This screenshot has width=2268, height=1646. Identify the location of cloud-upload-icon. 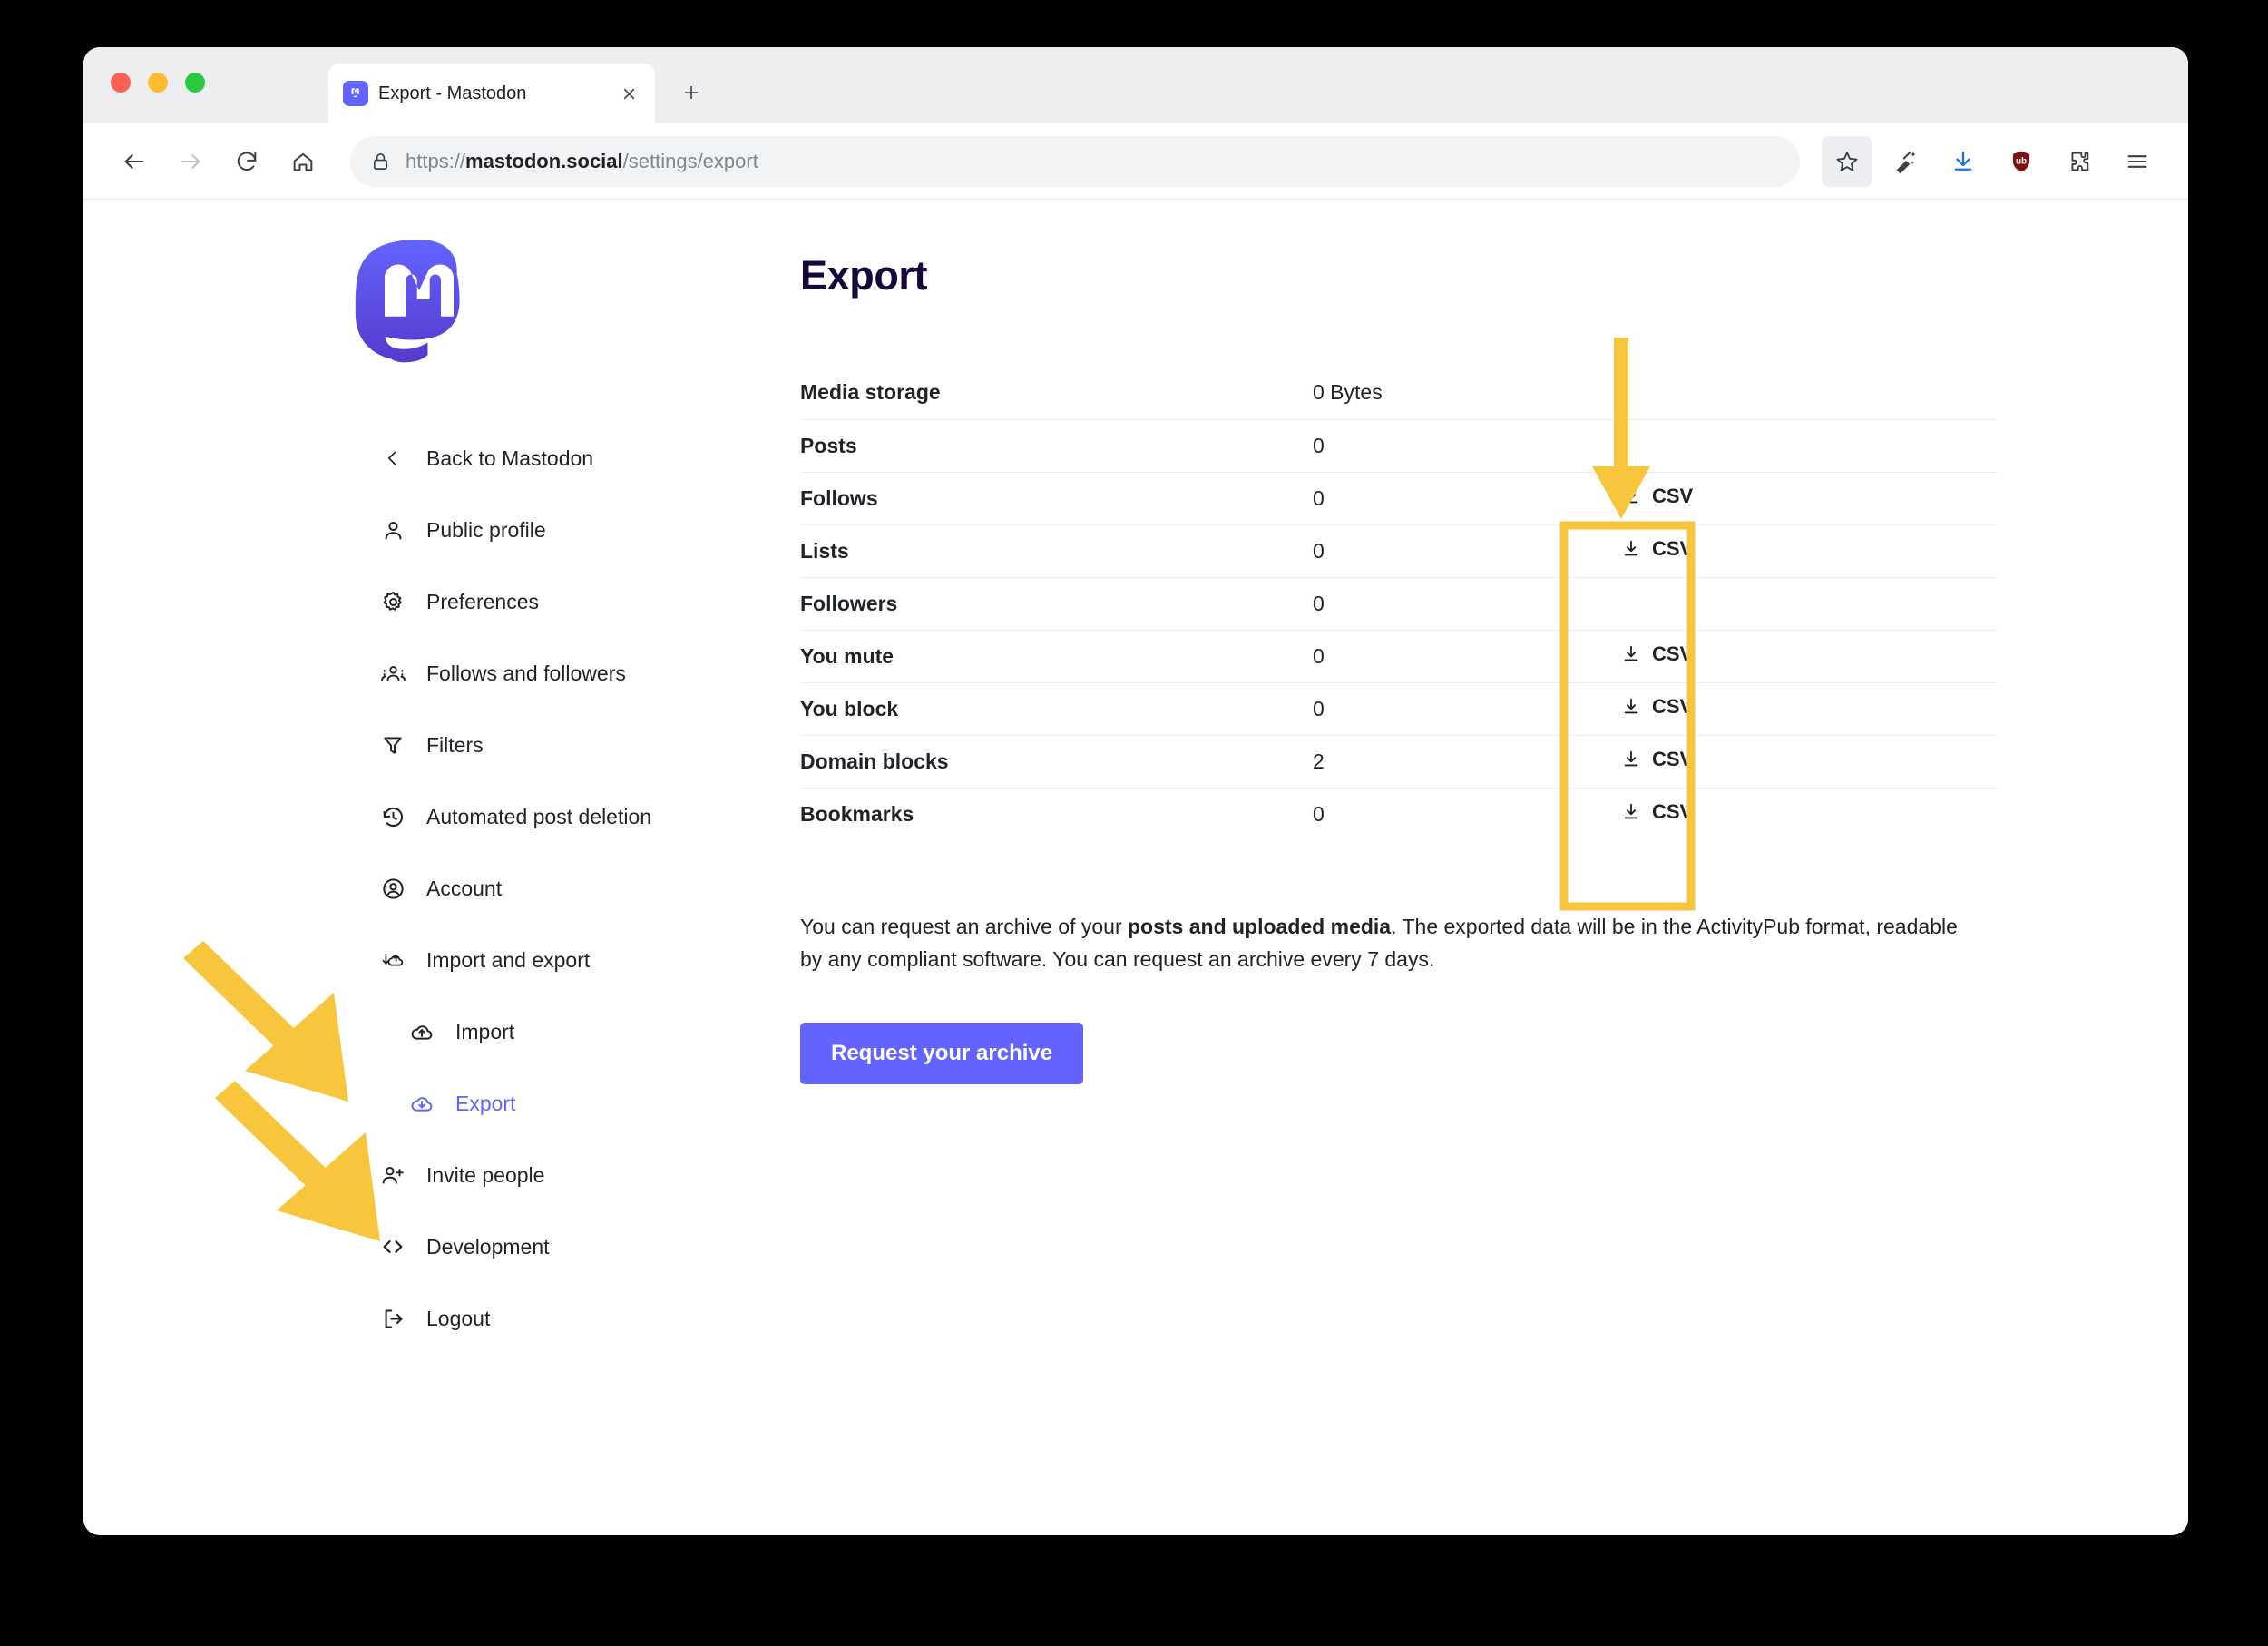
(422, 1031).